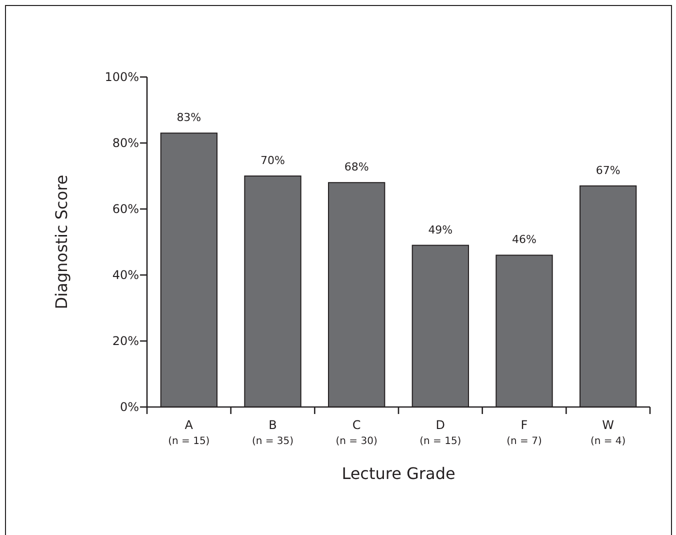 The width and height of the screenshot is (676, 535). I want to click on data-label: 49%, so click(440, 229).